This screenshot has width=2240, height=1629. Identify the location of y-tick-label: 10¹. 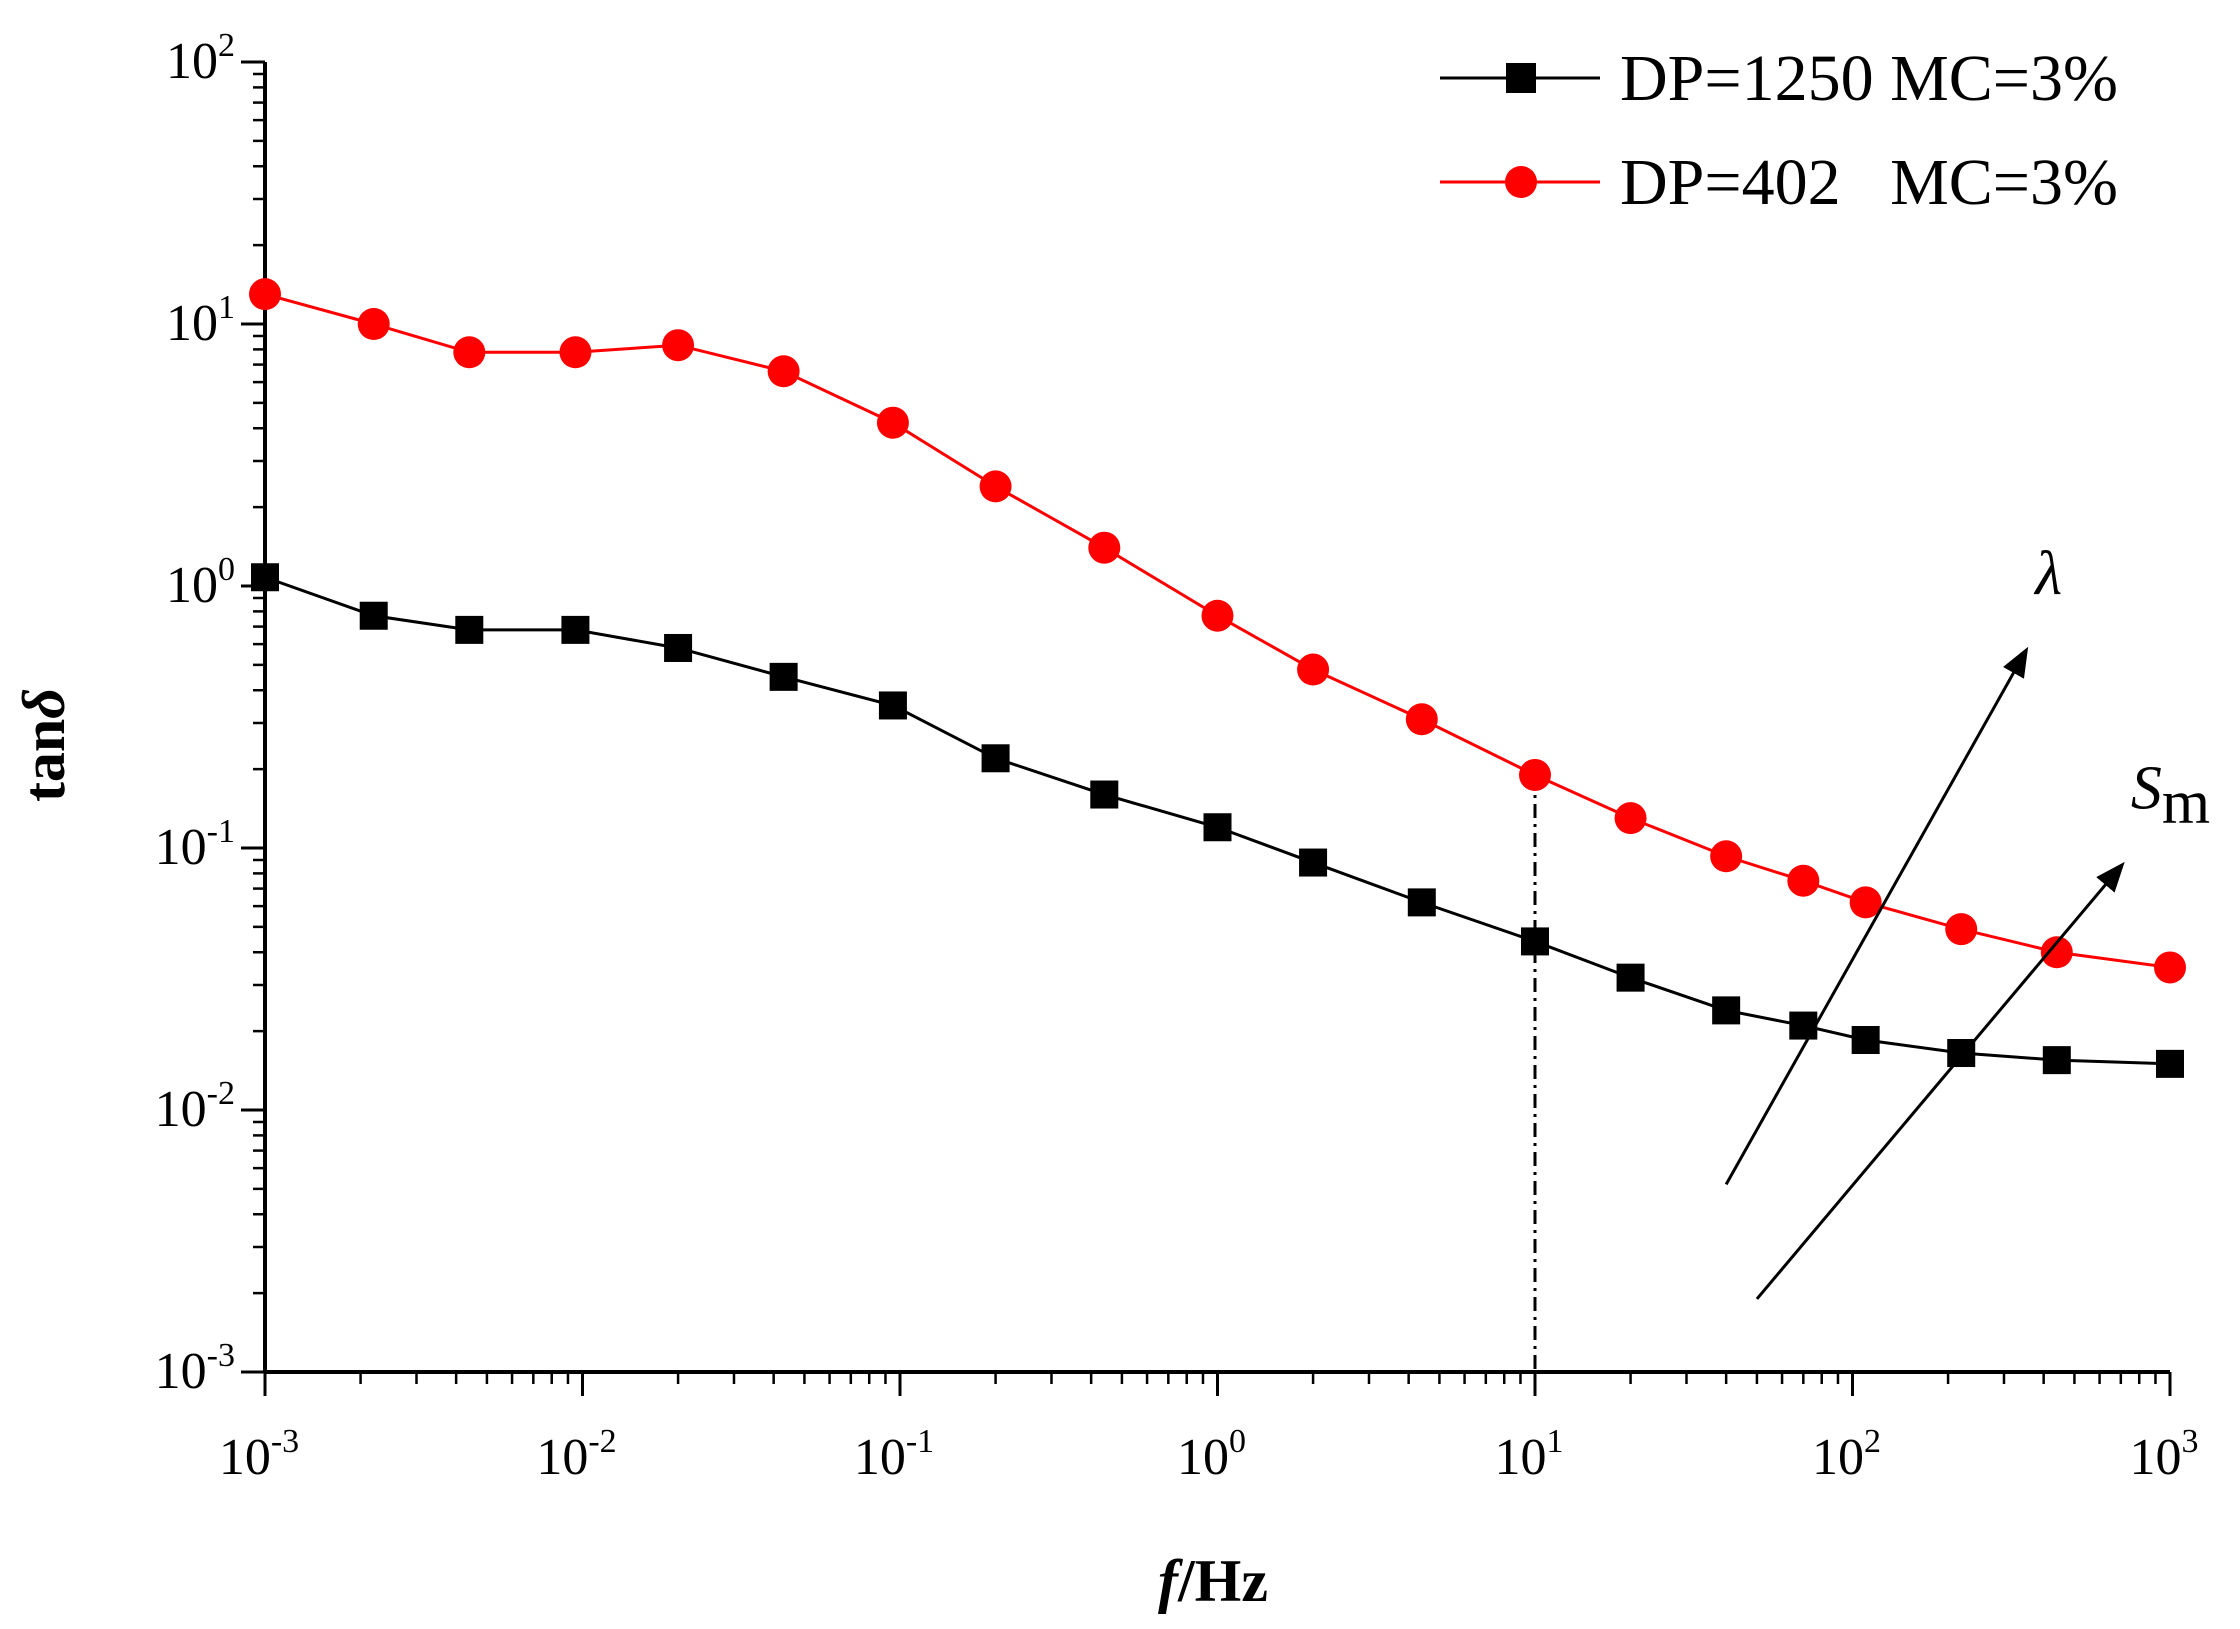
(200, 320).